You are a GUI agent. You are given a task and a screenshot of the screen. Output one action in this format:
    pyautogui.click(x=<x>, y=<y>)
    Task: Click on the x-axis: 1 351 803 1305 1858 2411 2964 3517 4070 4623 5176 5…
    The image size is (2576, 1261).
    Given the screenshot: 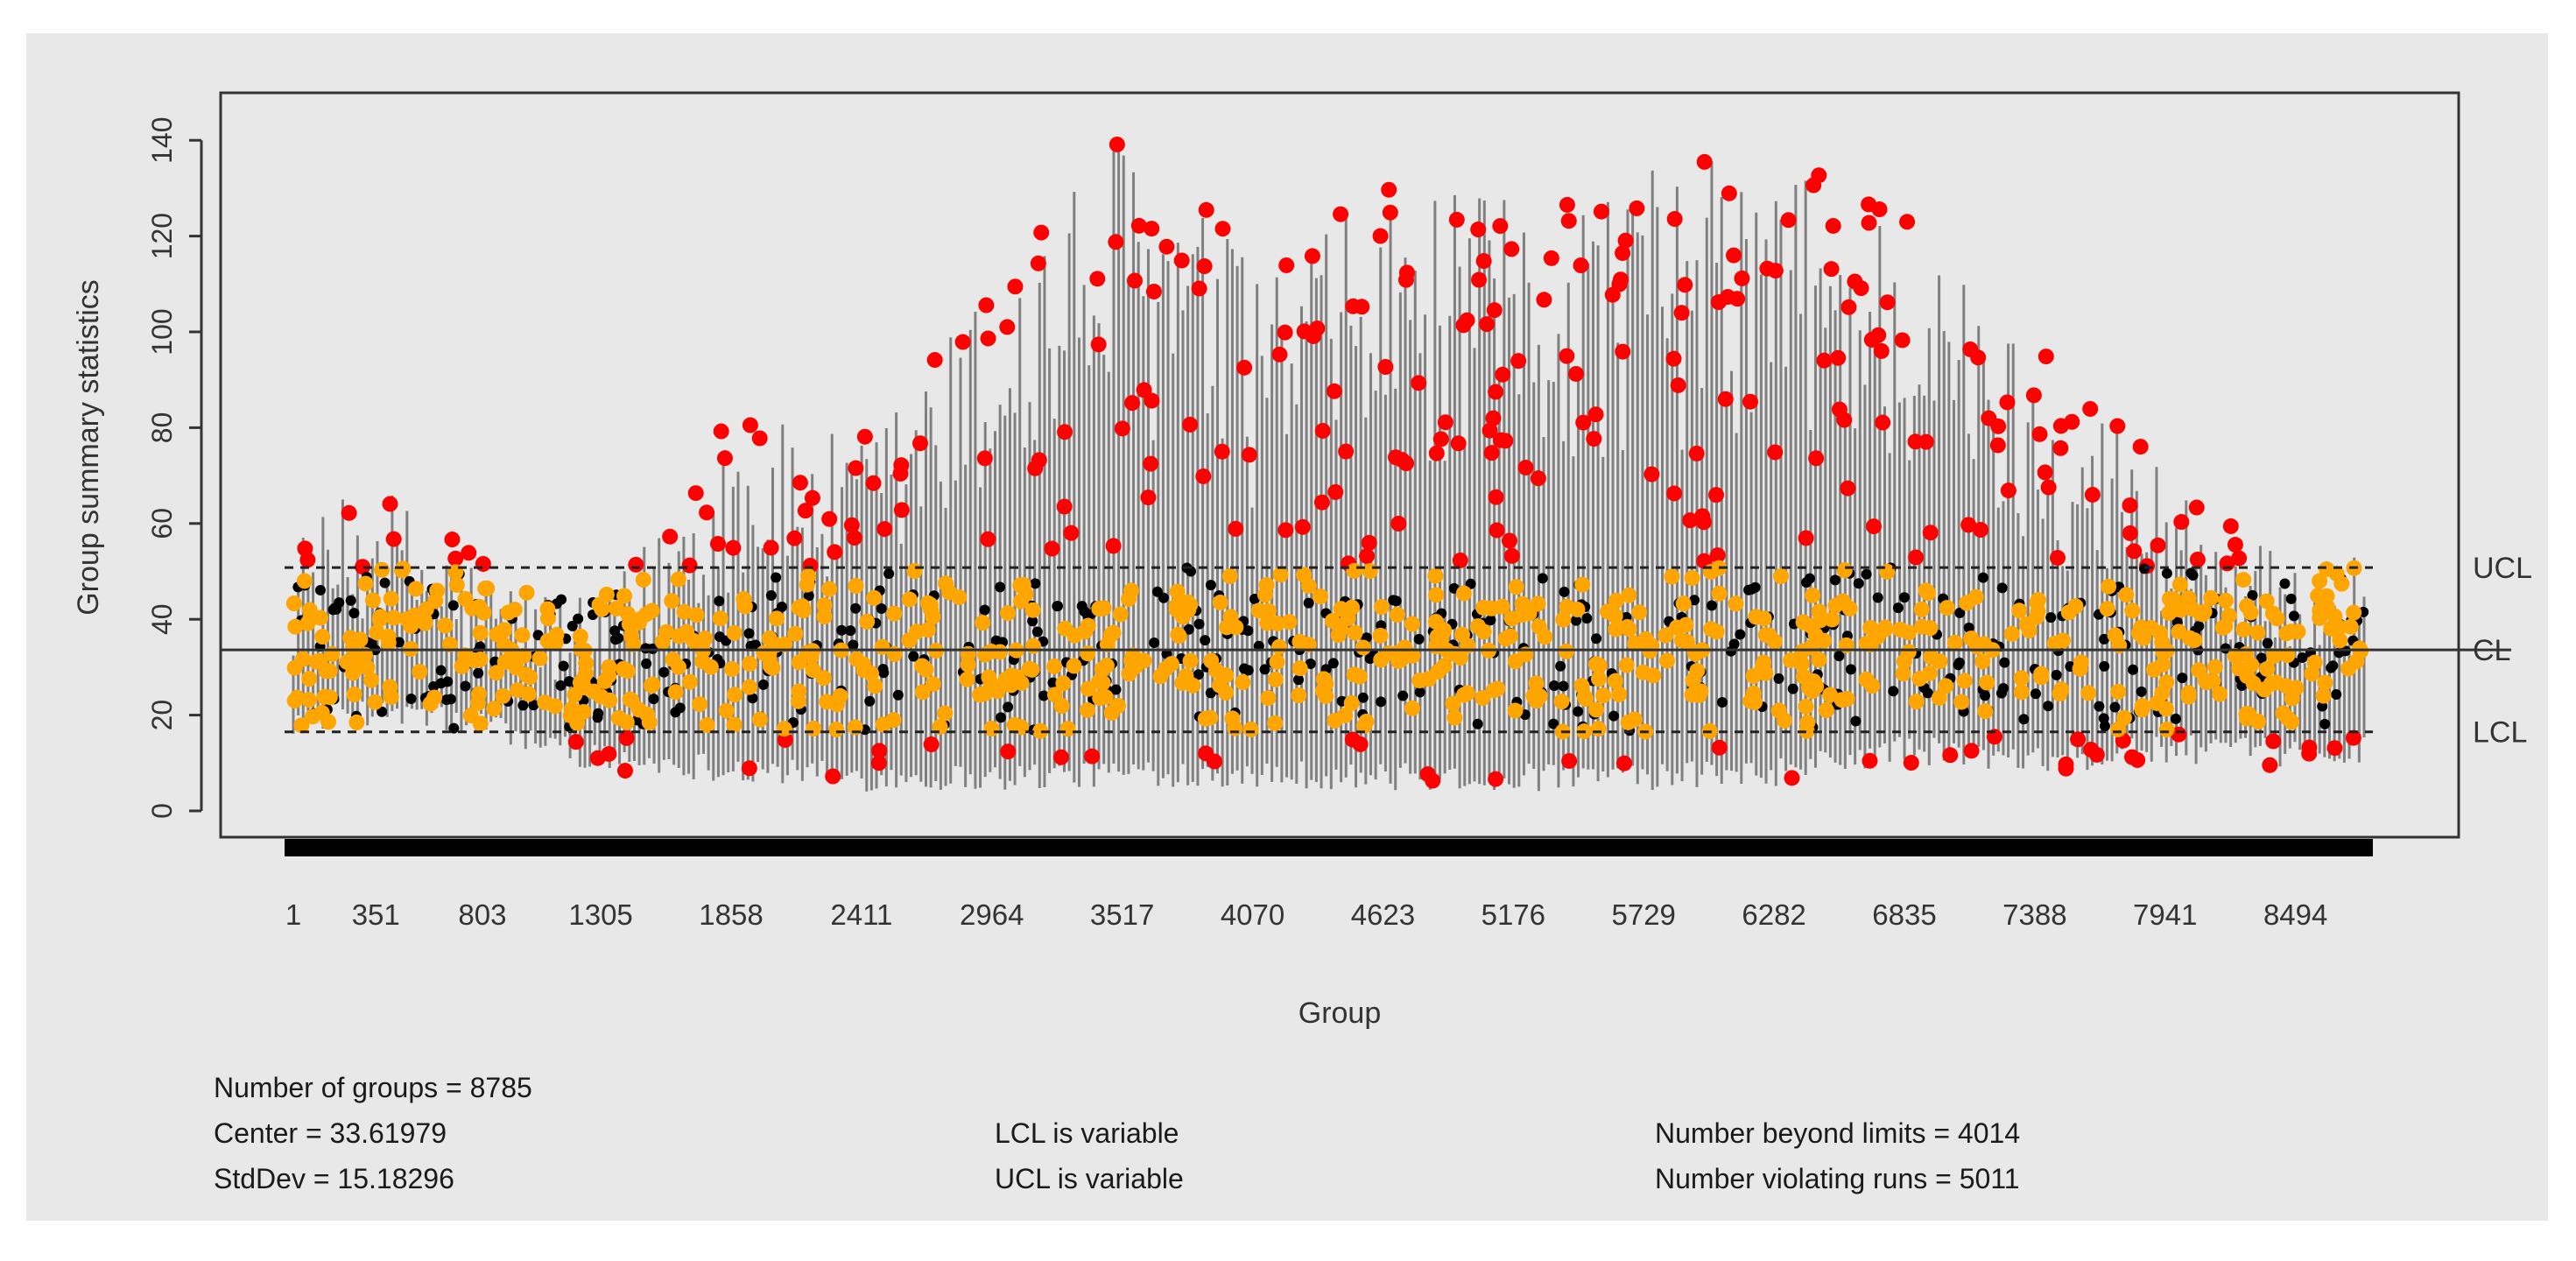 What is the action you would take?
    pyautogui.click(x=1306, y=914)
    